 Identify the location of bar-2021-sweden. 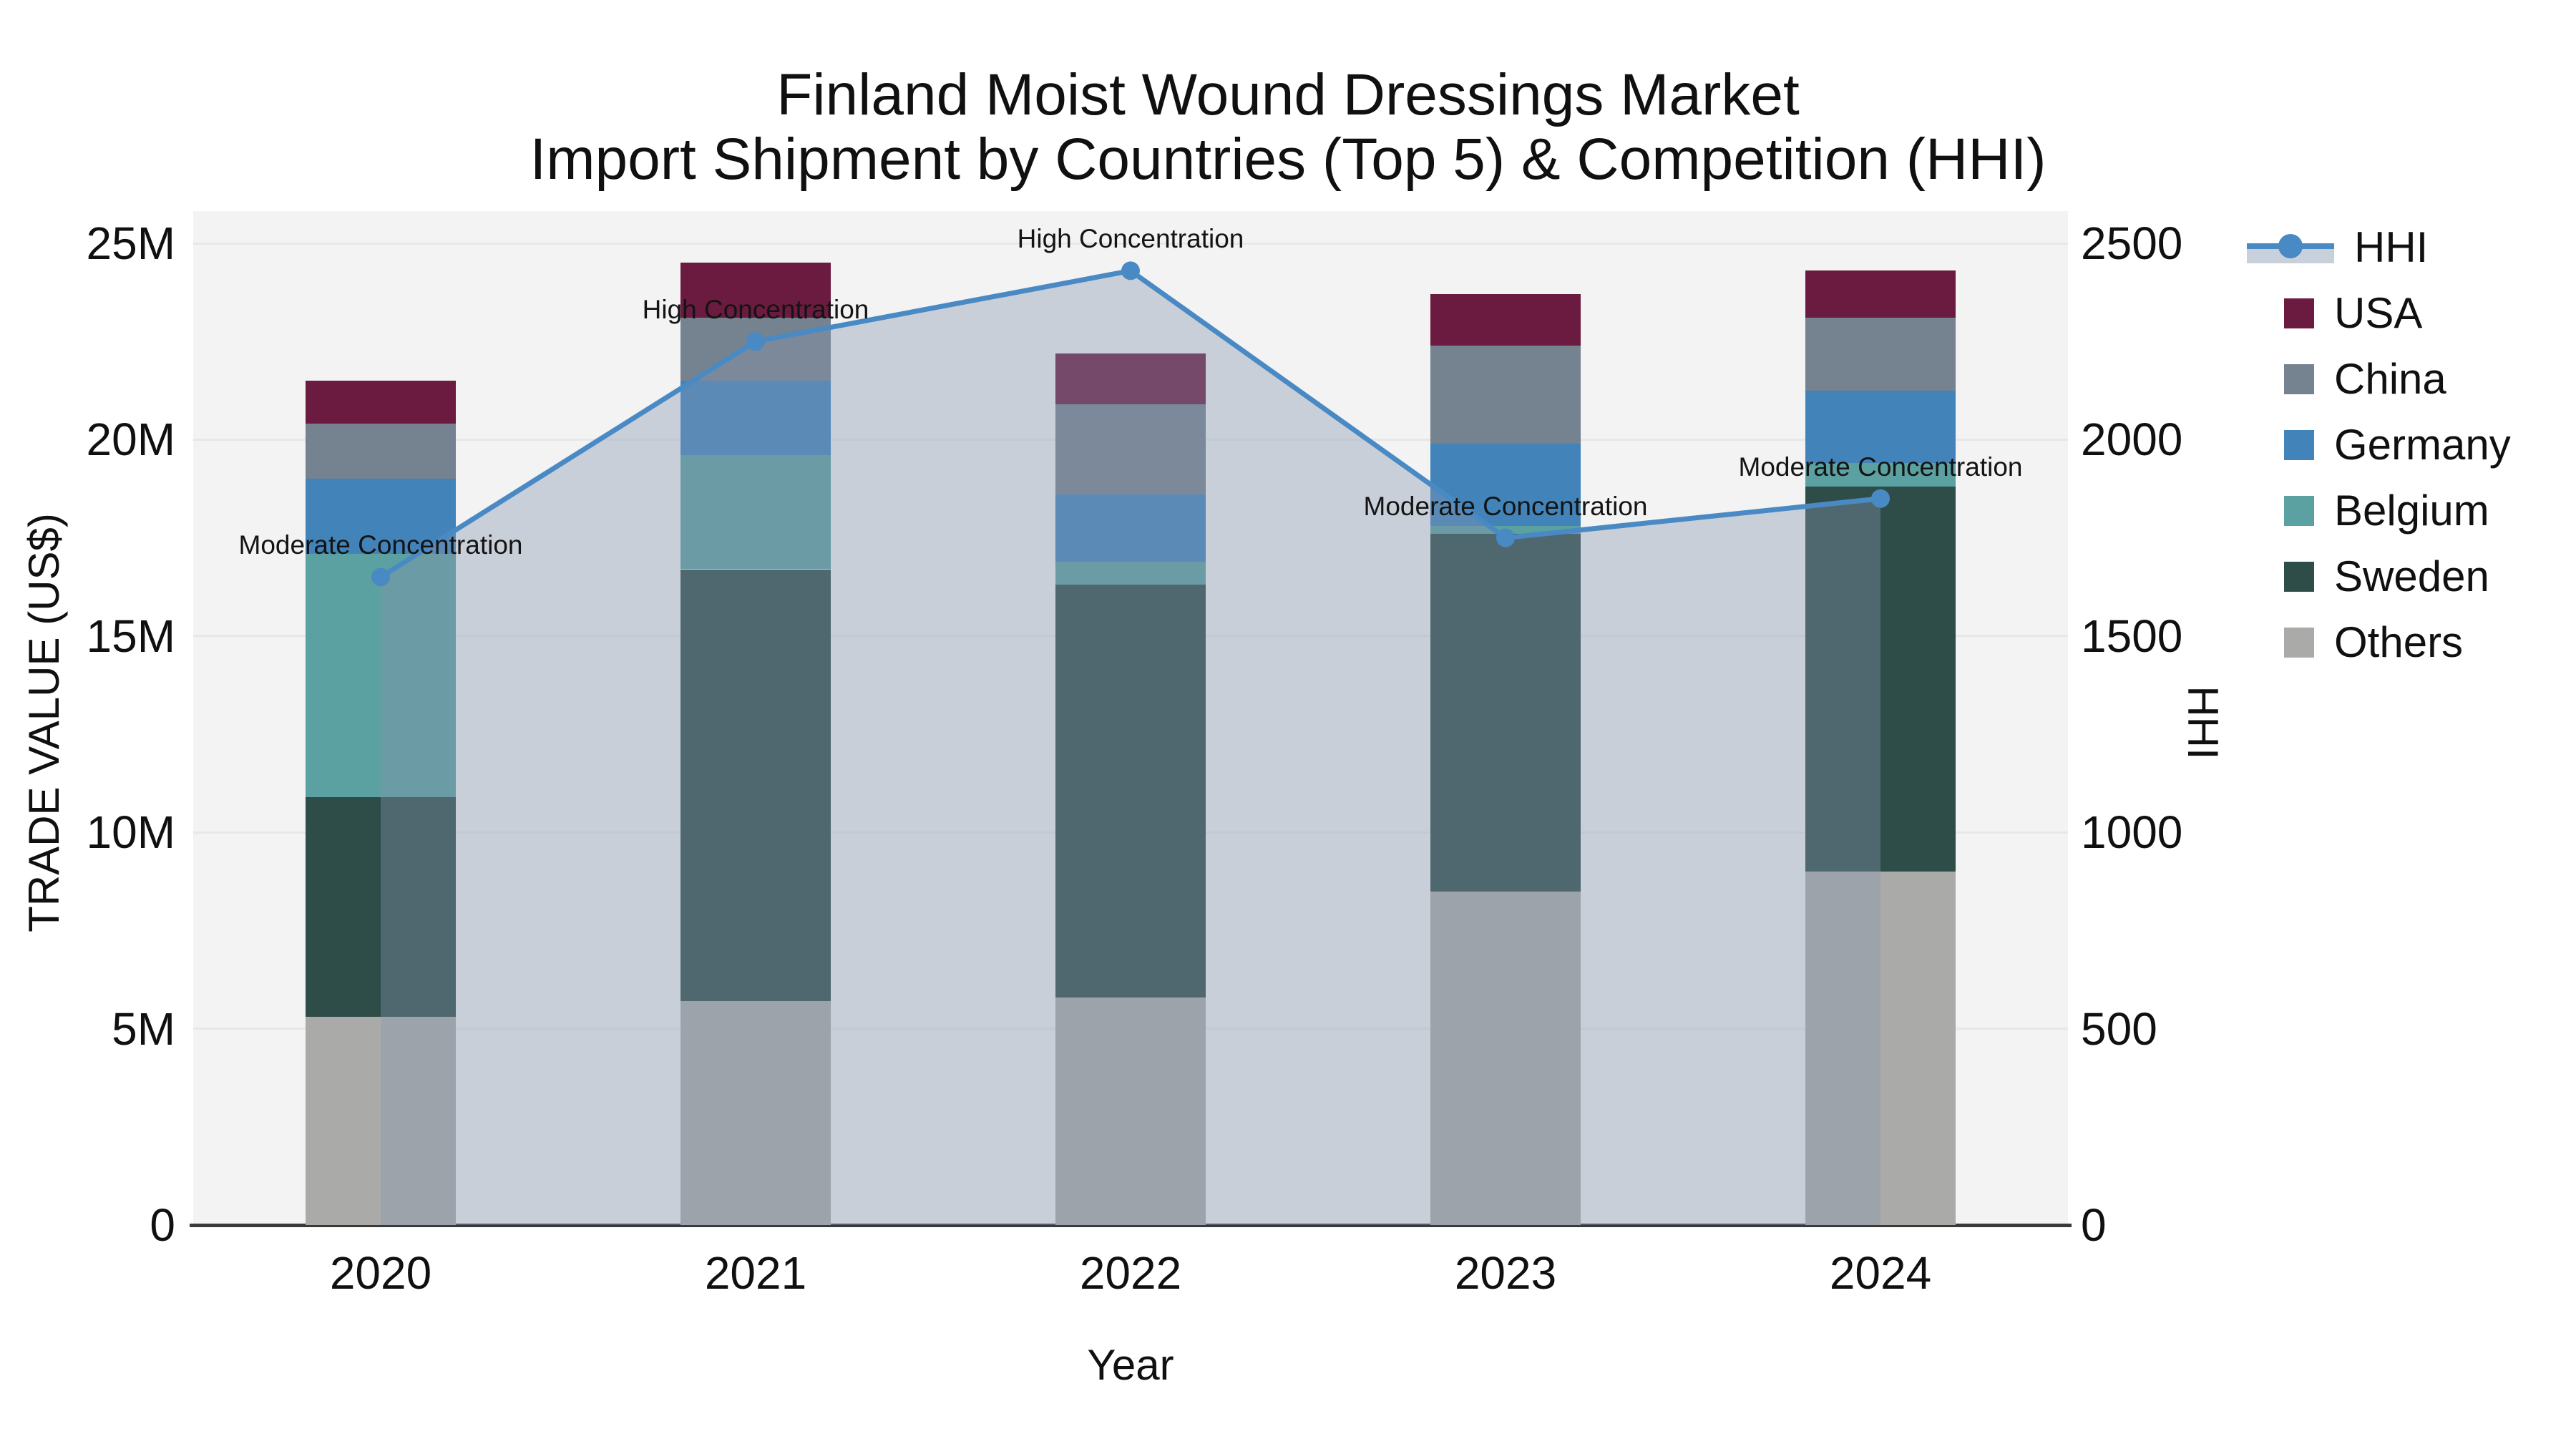
(755, 785).